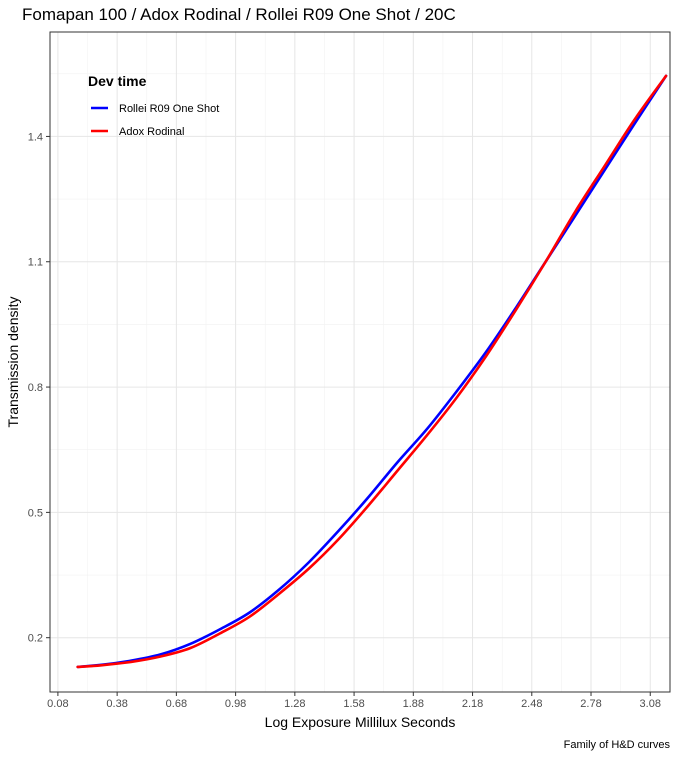 The image size is (678, 758). What do you see at coordinates (35, 137) in the screenshot?
I see `y-tick-label: 1.4` at bounding box center [35, 137].